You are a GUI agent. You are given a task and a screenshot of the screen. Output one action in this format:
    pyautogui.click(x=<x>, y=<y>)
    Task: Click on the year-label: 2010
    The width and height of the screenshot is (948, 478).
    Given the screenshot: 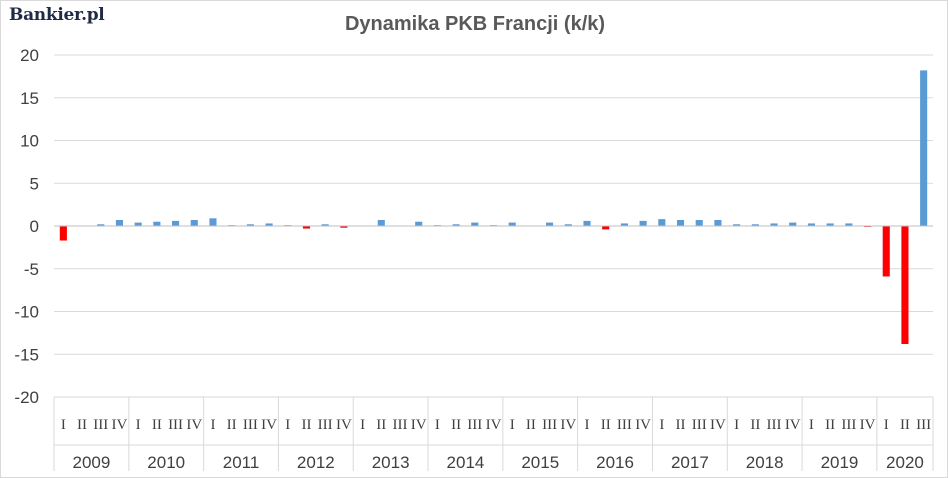 What is the action you would take?
    pyautogui.click(x=166, y=462)
    